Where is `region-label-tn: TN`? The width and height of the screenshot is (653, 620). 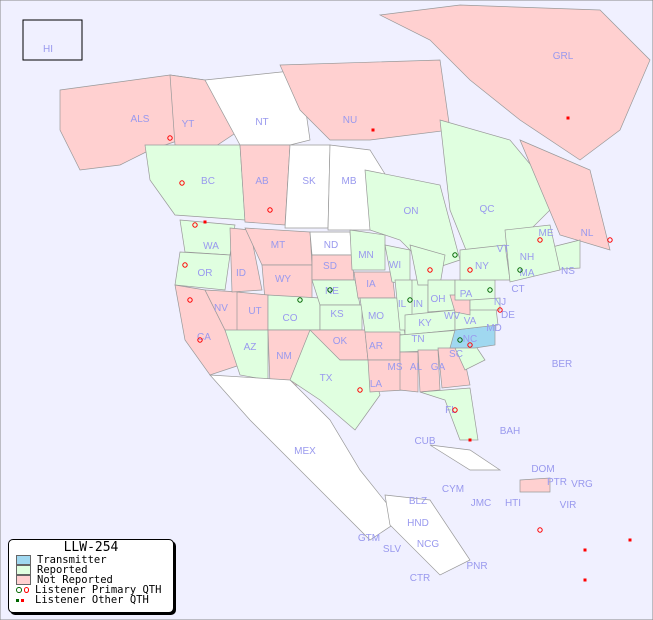
region-label-tn: TN is located at coordinates (417, 339).